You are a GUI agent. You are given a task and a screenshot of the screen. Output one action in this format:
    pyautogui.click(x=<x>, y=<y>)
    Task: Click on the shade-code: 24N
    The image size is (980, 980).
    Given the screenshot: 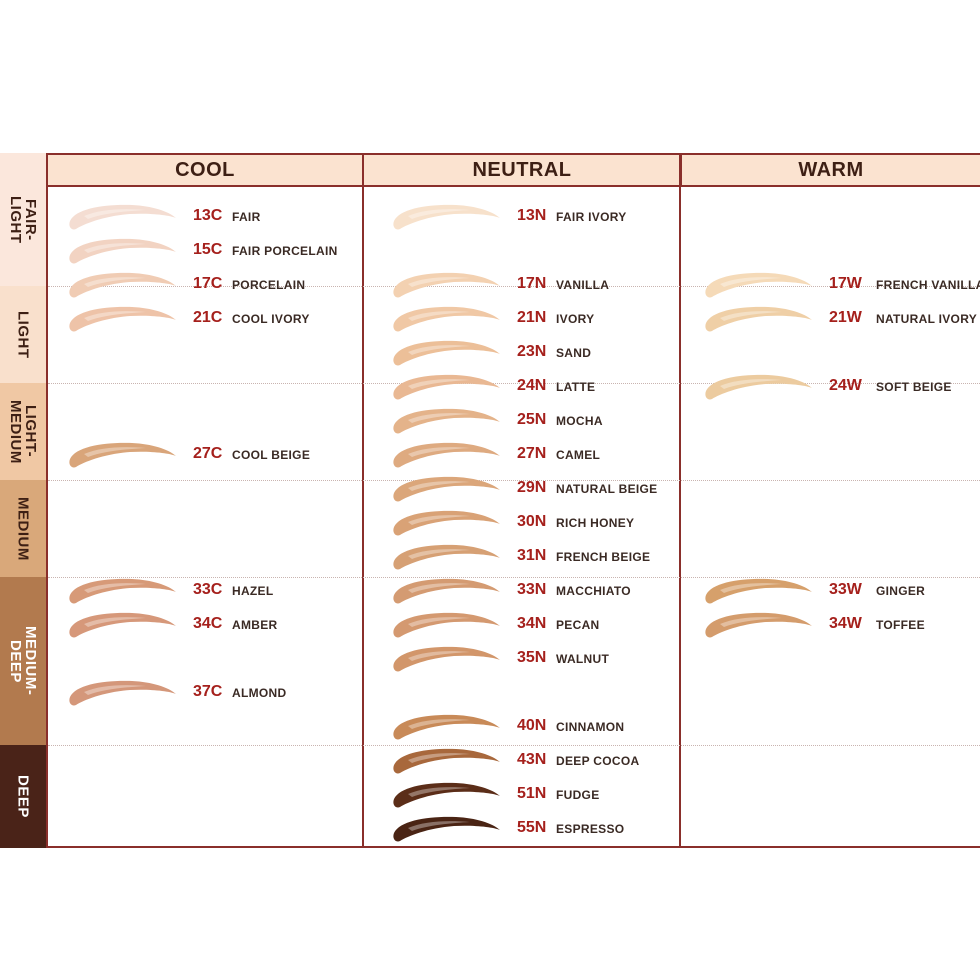 What is the action you would take?
    pyautogui.click(x=532, y=385)
    